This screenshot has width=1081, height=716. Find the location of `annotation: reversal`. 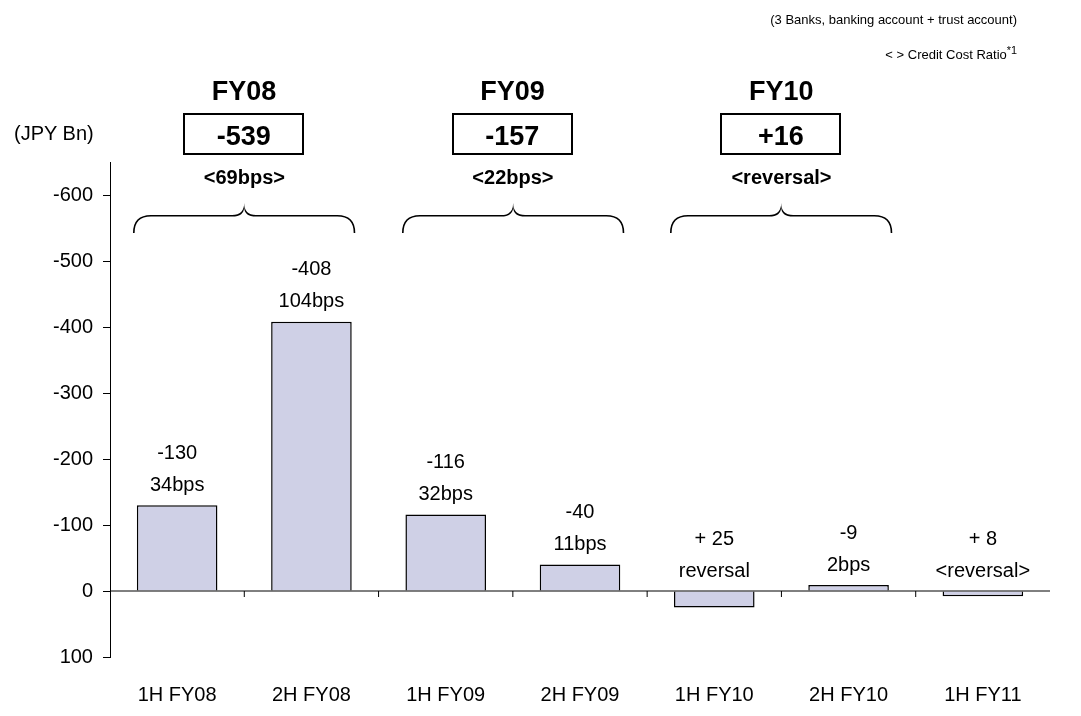

annotation: reversal is located at coordinates (714, 569).